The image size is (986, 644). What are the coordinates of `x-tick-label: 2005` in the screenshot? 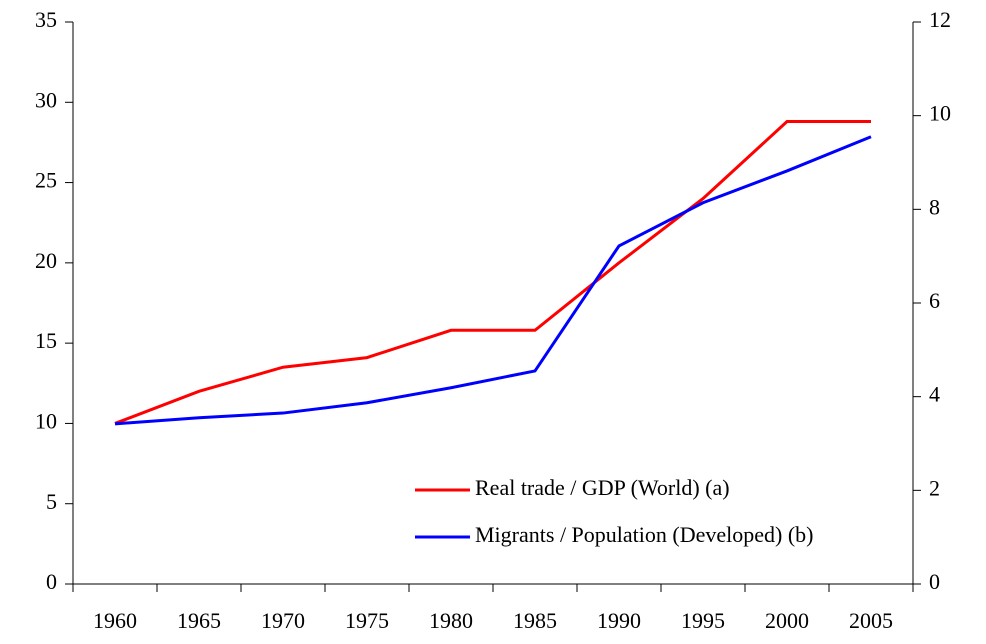 It's located at (871, 620).